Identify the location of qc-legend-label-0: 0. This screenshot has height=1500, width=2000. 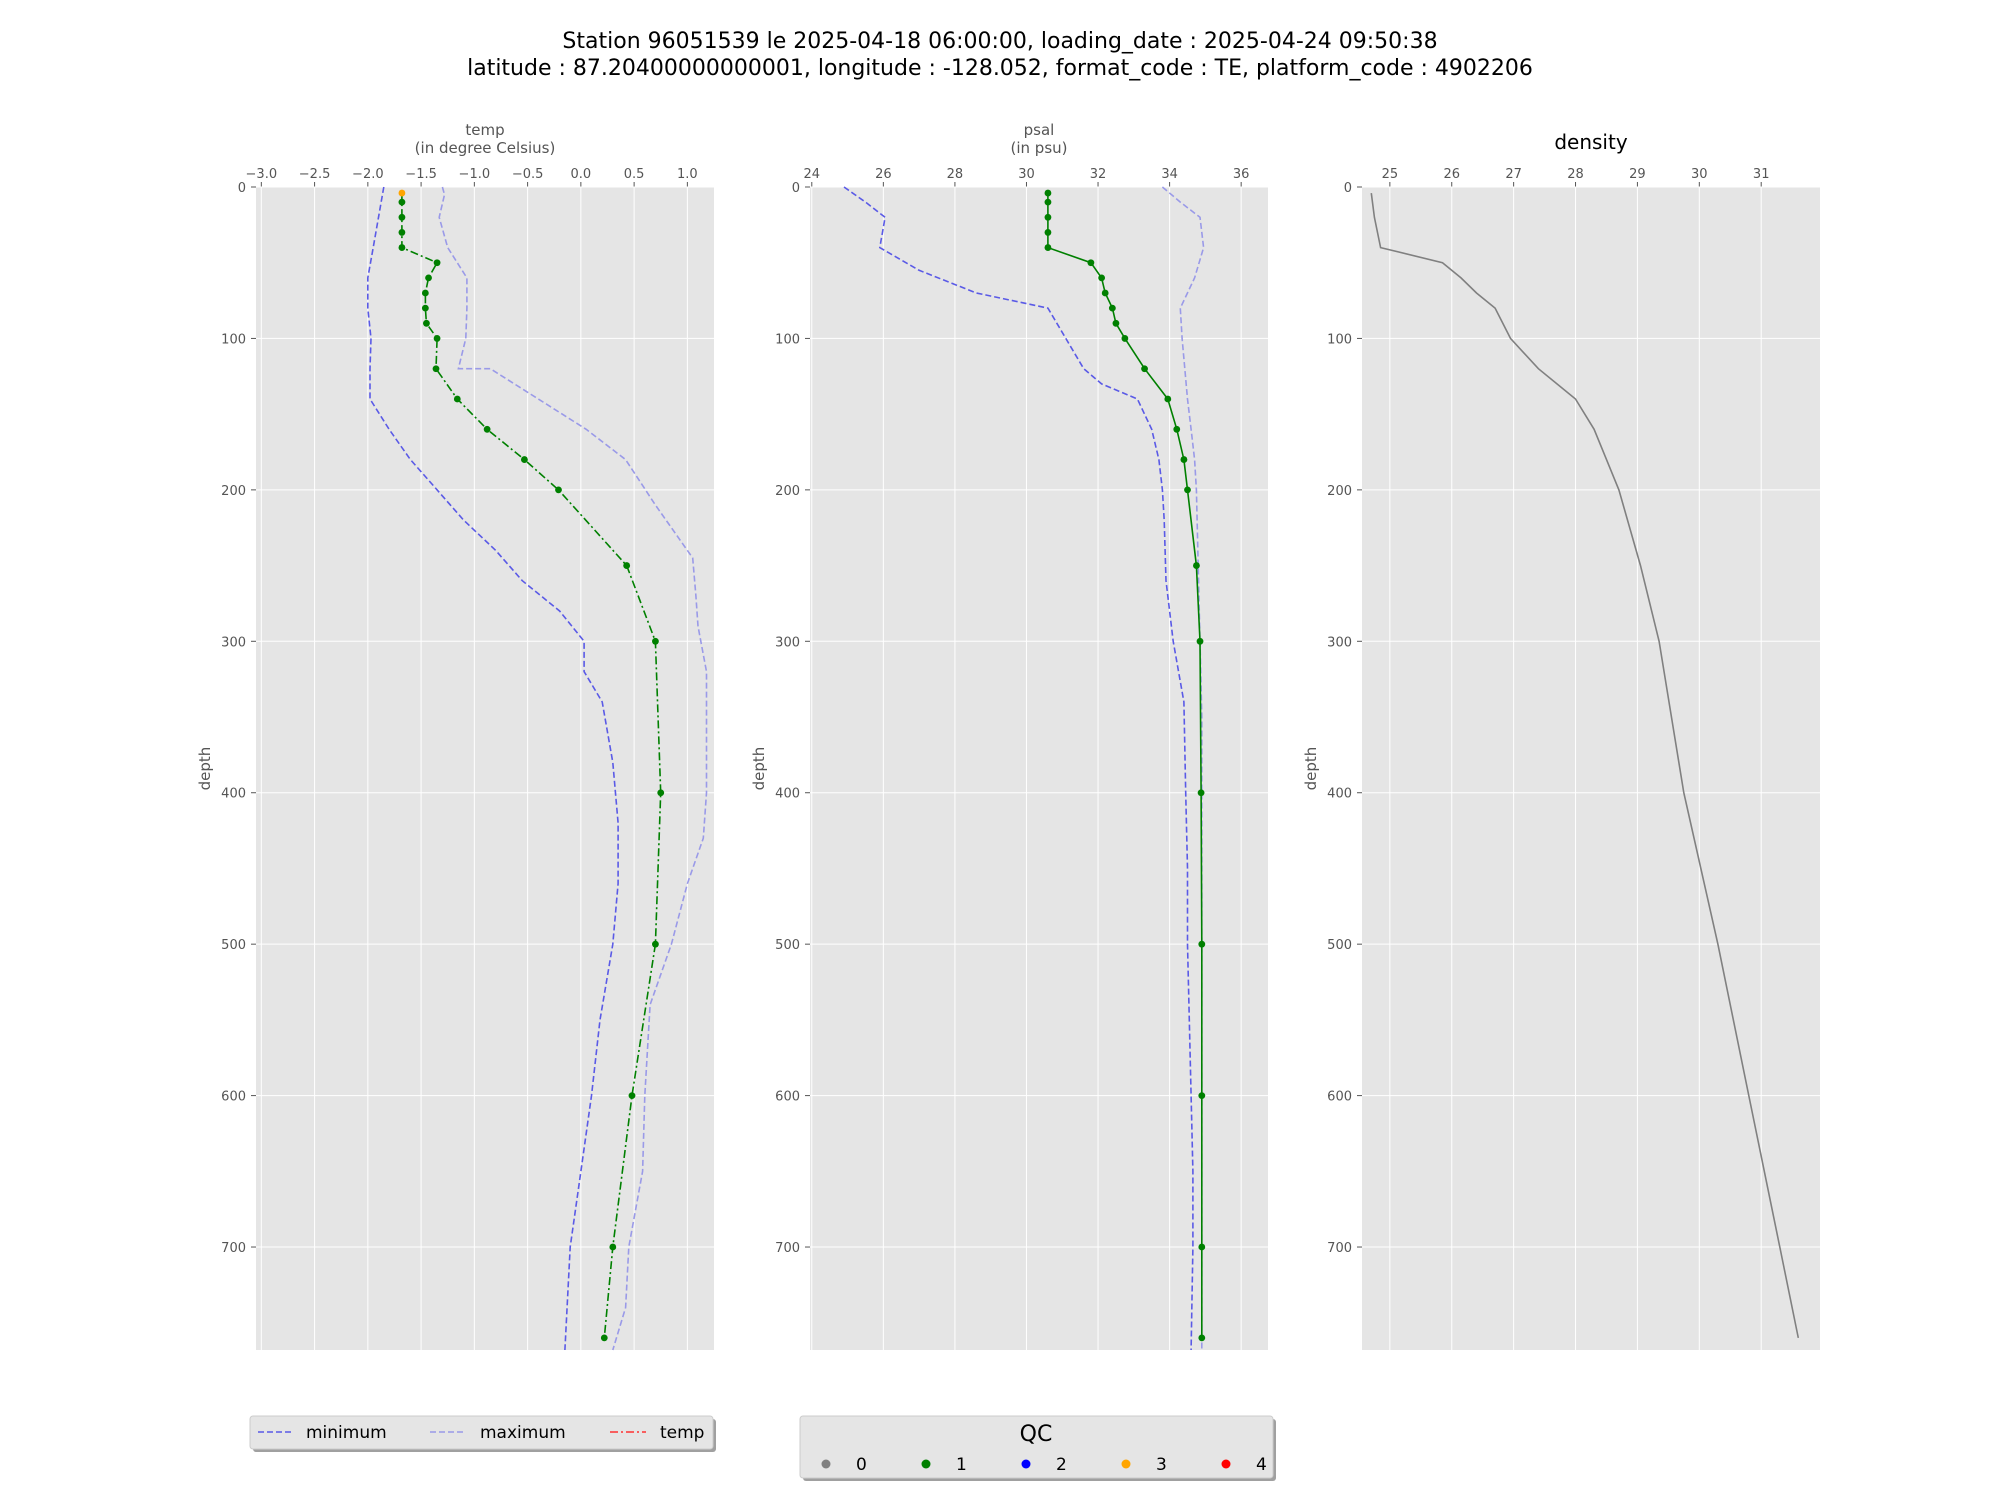
(861, 1465).